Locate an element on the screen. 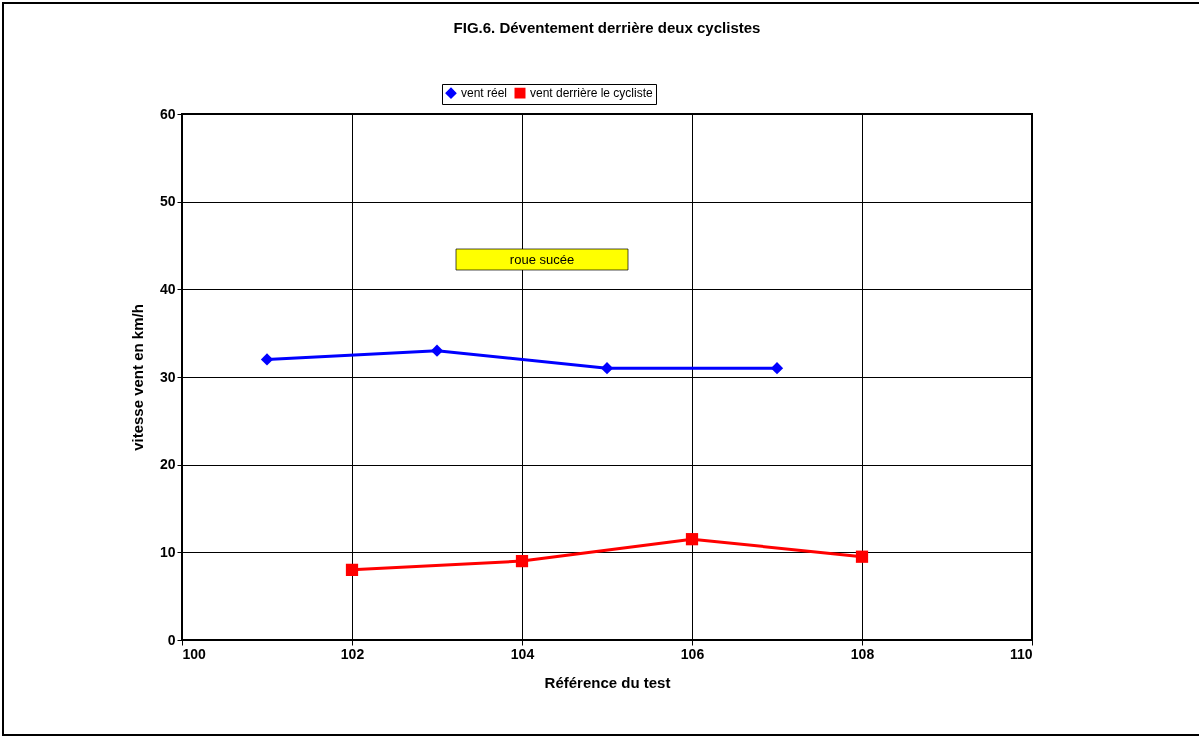  x-tick-label: 104 is located at coordinates (522, 653).